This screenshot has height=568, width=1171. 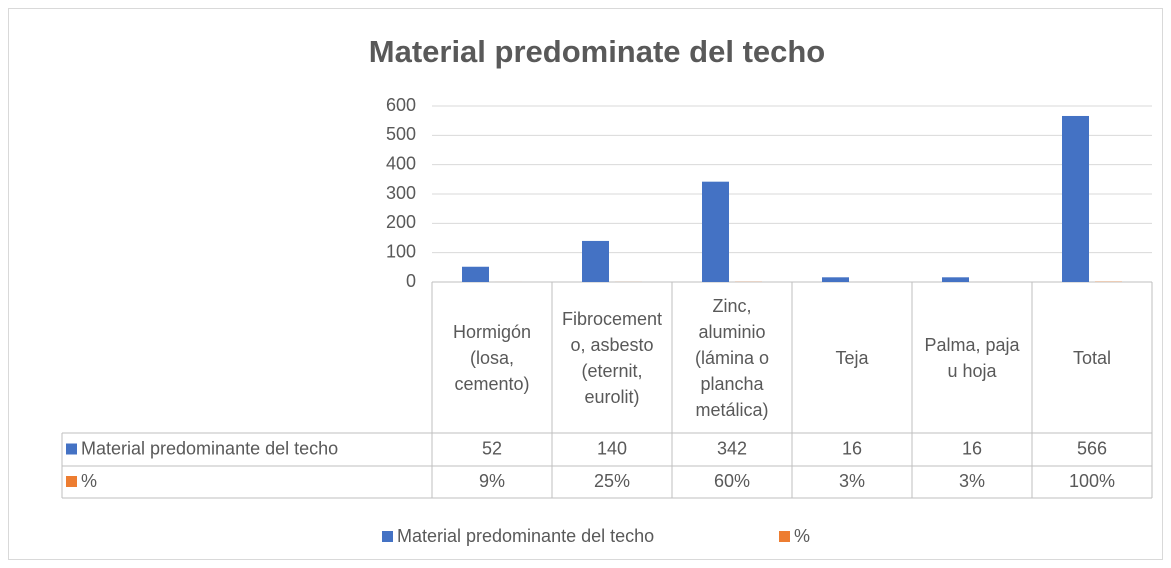 What do you see at coordinates (401, 105) in the screenshot?
I see `y-tick-label: 600` at bounding box center [401, 105].